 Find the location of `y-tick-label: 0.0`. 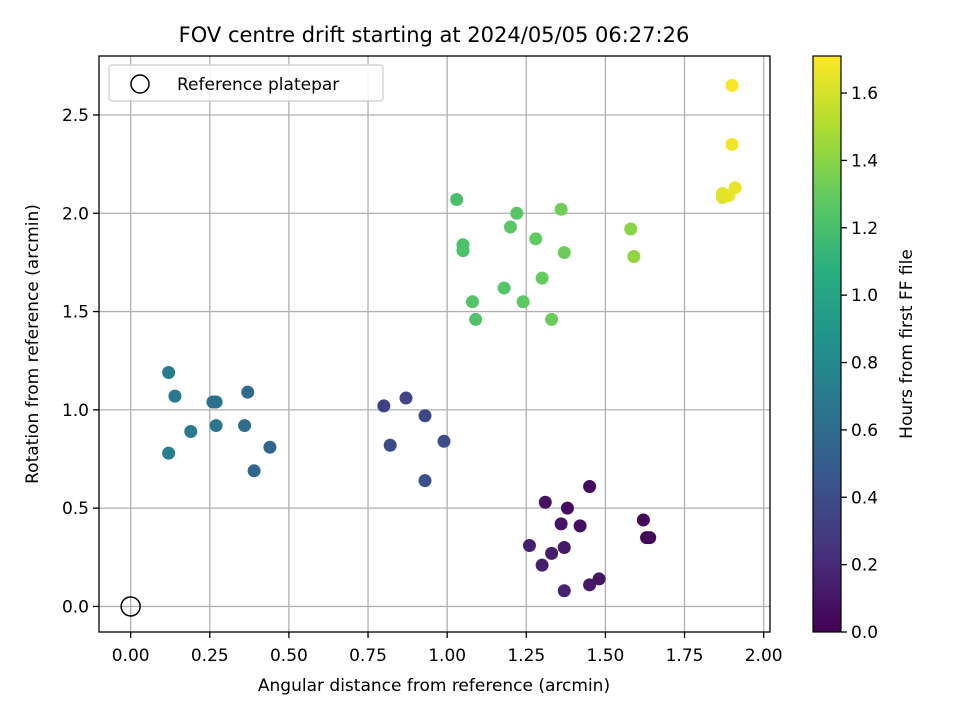

y-tick-label: 0.0 is located at coordinates (75, 607).